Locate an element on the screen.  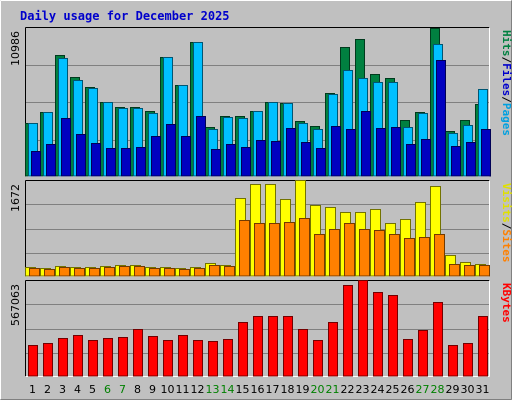
legend-text: Hits/Files/Pages is located at coordinates (506, 83).